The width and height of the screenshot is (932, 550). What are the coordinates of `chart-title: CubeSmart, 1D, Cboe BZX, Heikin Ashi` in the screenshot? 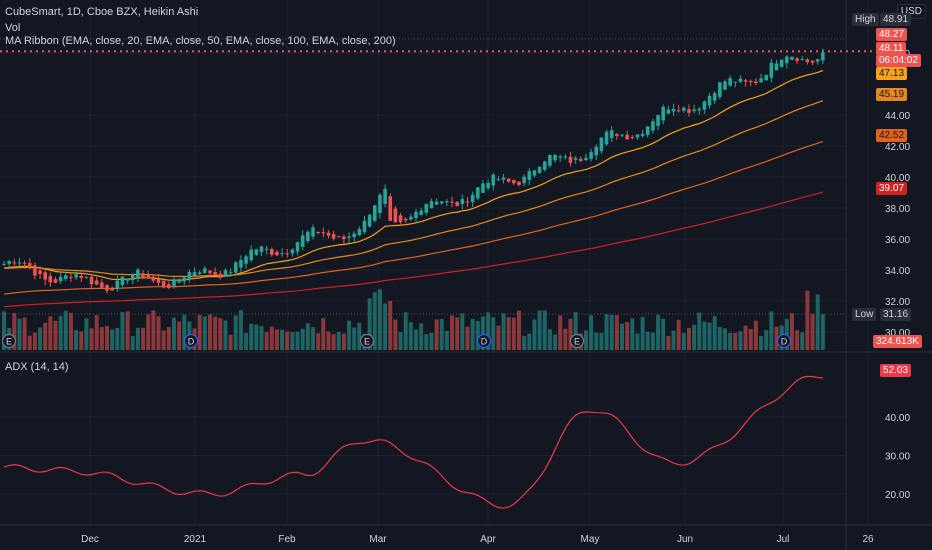 It's located at (102, 12).